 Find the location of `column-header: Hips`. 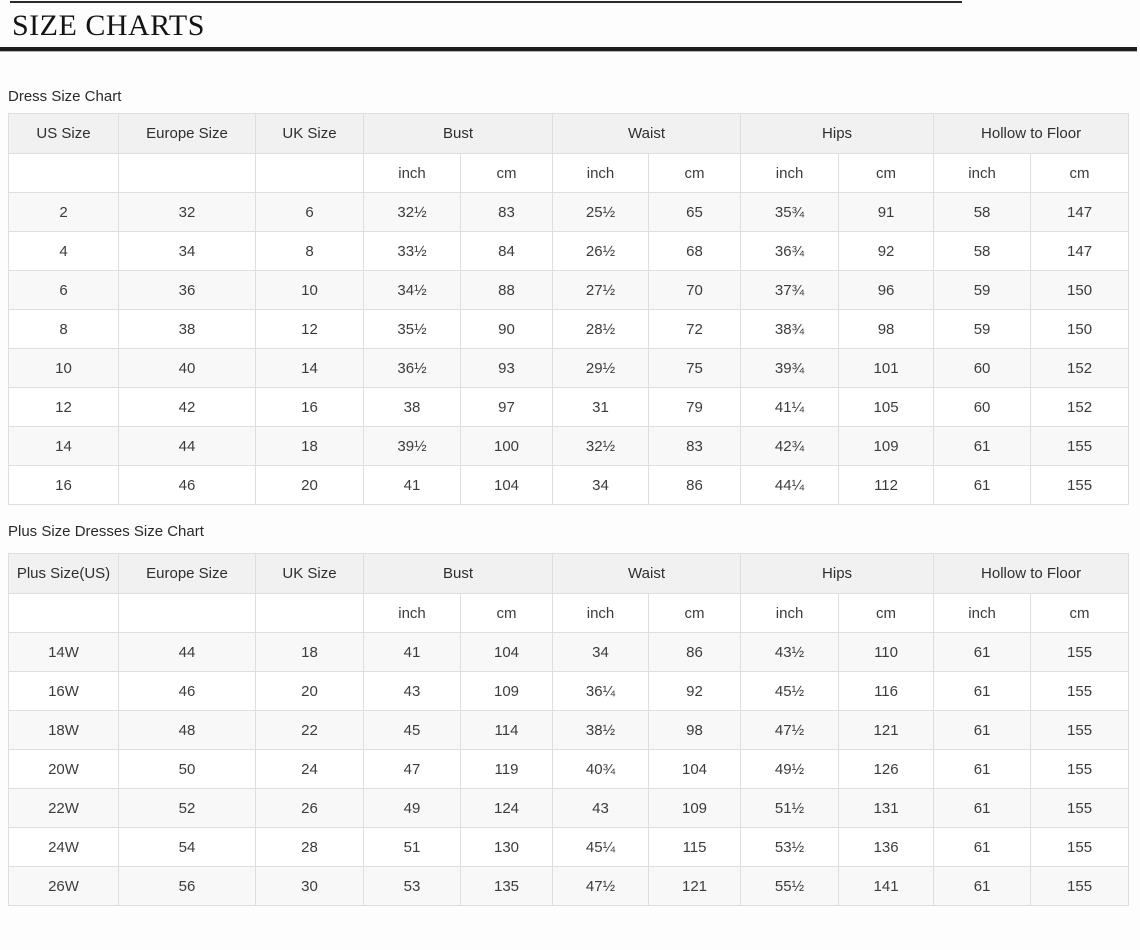

column-header: Hips is located at coordinates (837, 573).